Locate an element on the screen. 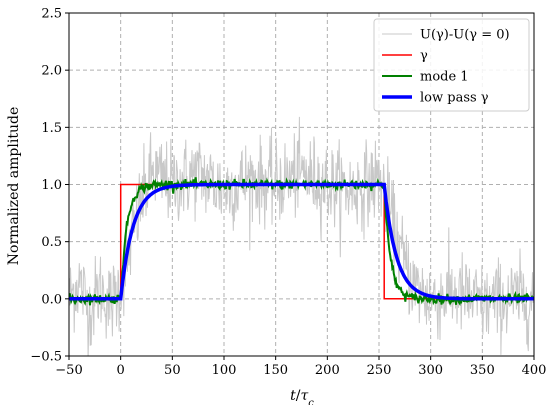 Image resolution: width=550 pixels, height=405 pixels. legend-label: U(γ)-U(γ = 0) is located at coordinates (465, 35).